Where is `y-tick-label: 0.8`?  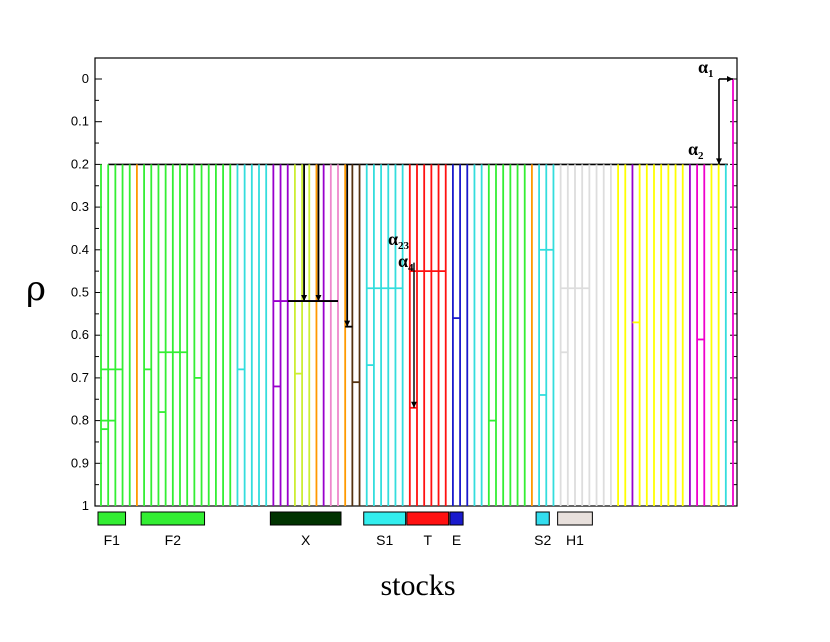
y-tick-label: 0.8 is located at coordinates (80, 420).